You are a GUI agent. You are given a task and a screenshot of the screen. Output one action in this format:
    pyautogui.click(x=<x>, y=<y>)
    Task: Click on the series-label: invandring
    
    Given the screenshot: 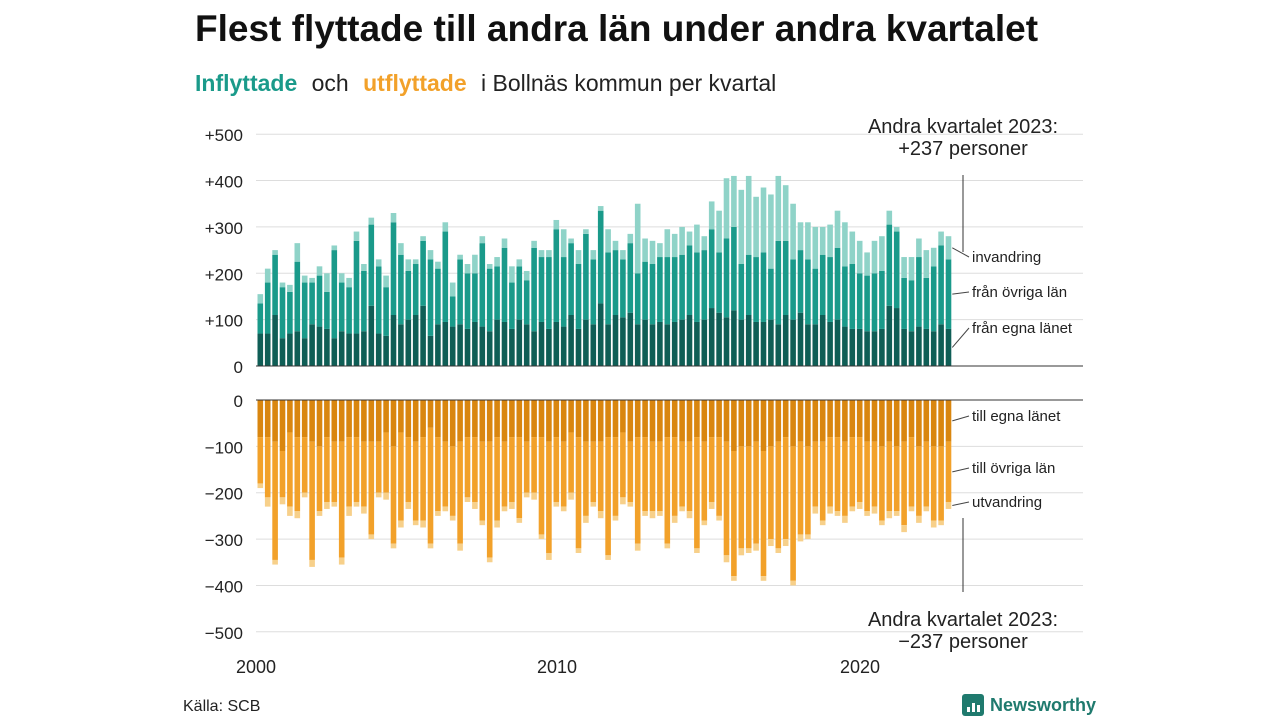 What is the action you would take?
    pyautogui.click(x=1006, y=257)
    